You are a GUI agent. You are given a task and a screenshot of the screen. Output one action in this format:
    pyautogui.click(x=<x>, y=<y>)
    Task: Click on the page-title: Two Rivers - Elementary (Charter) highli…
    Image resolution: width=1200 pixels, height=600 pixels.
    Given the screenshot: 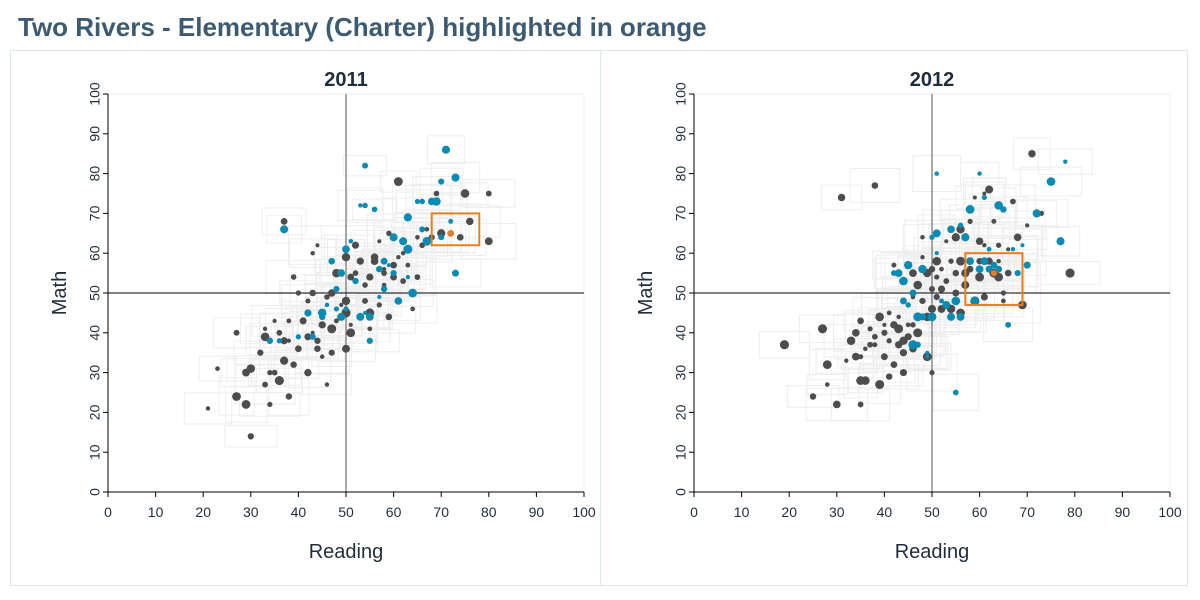 What is the action you would take?
    pyautogui.click(x=362, y=27)
    